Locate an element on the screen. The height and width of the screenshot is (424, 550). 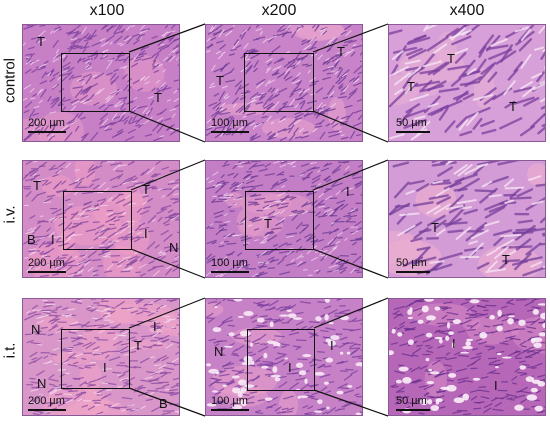
row-label-it: i.t. is located at coordinates (10, 350).